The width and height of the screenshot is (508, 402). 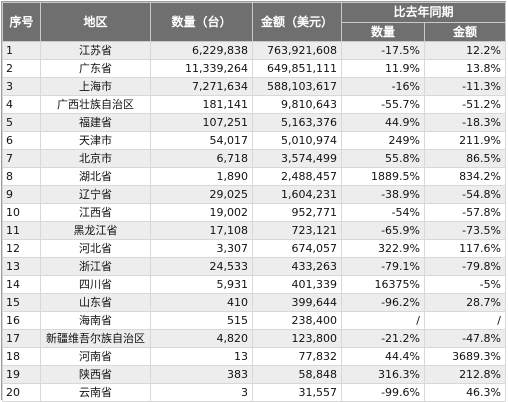 What do you see at coordinates (465, 158) in the screenshot?
I see `cell-yoy-amount: 86.5%` at bounding box center [465, 158].